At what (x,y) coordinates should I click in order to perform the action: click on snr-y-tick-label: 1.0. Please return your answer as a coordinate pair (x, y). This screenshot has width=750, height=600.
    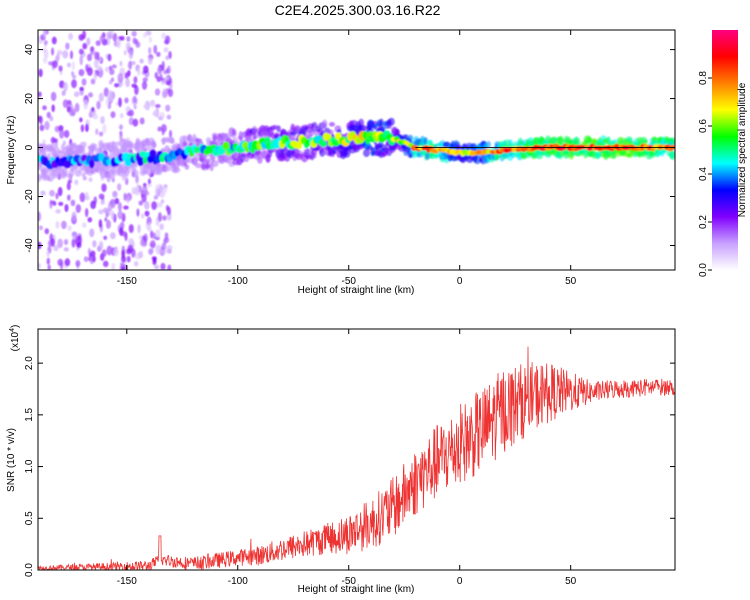
    Looking at the image, I should click on (29, 466).